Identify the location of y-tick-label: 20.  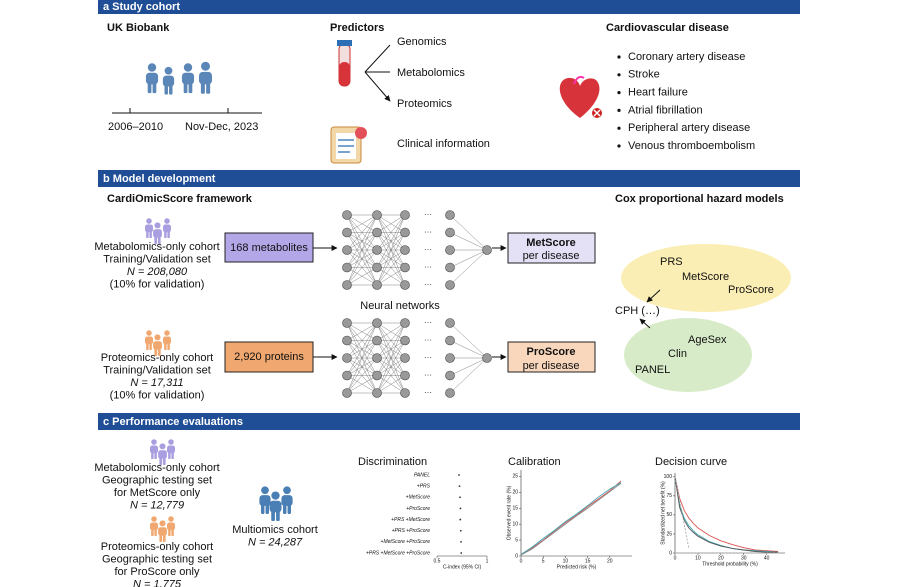
(515, 493).